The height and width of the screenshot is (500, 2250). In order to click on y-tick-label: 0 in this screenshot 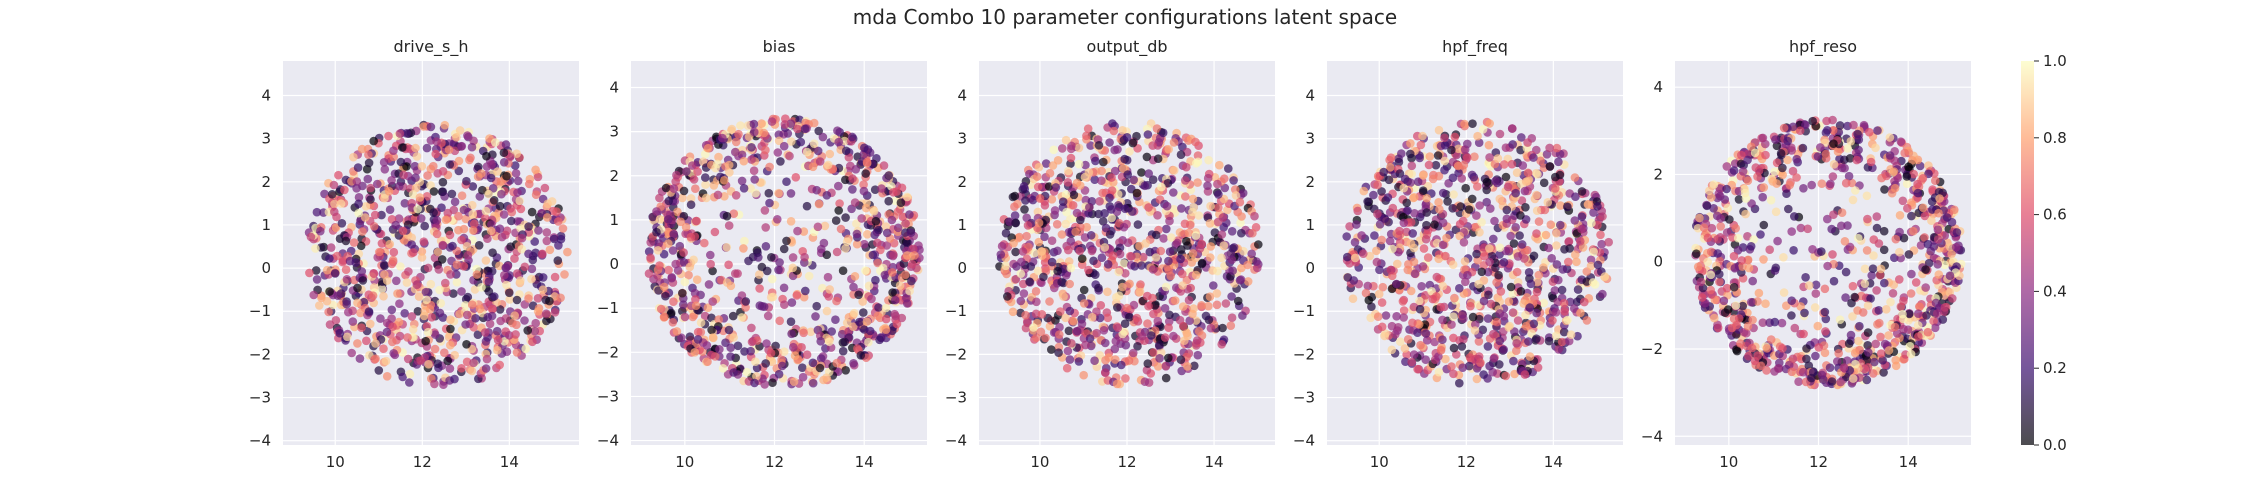, I will do `click(266, 268)`.